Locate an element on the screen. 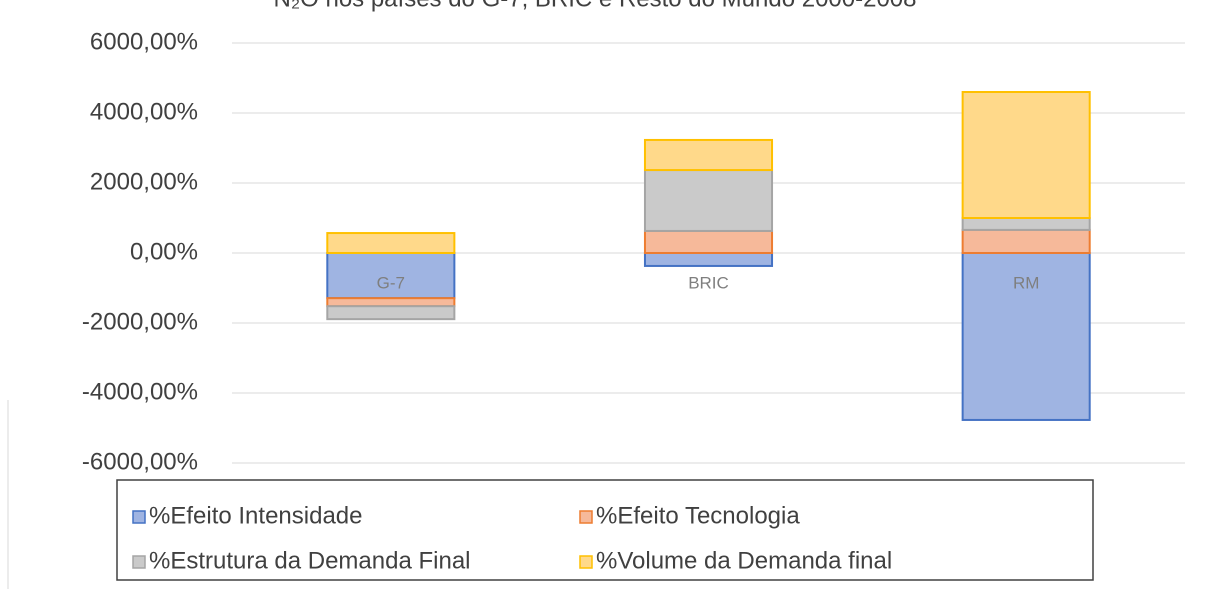 The width and height of the screenshot is (1209, 589). y-tick-label: 0,00% is located at coordinates (164, 251).